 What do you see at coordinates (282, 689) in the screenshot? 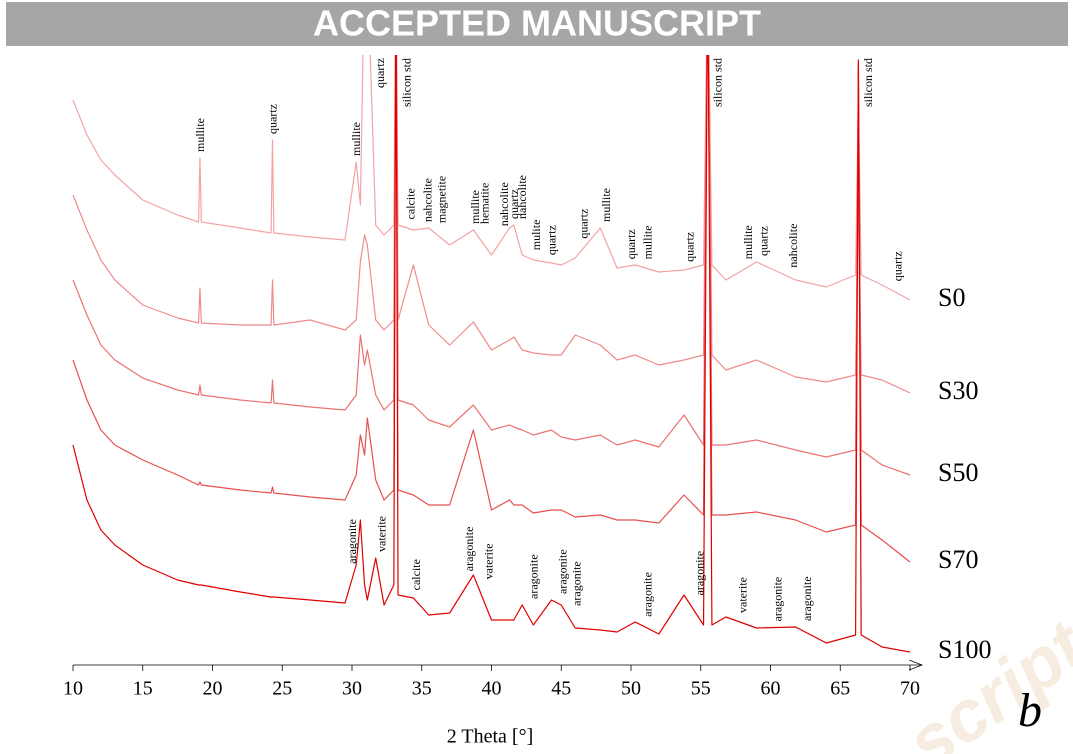
I see `x-tick-label: 25` at bounding box center [282, 689].